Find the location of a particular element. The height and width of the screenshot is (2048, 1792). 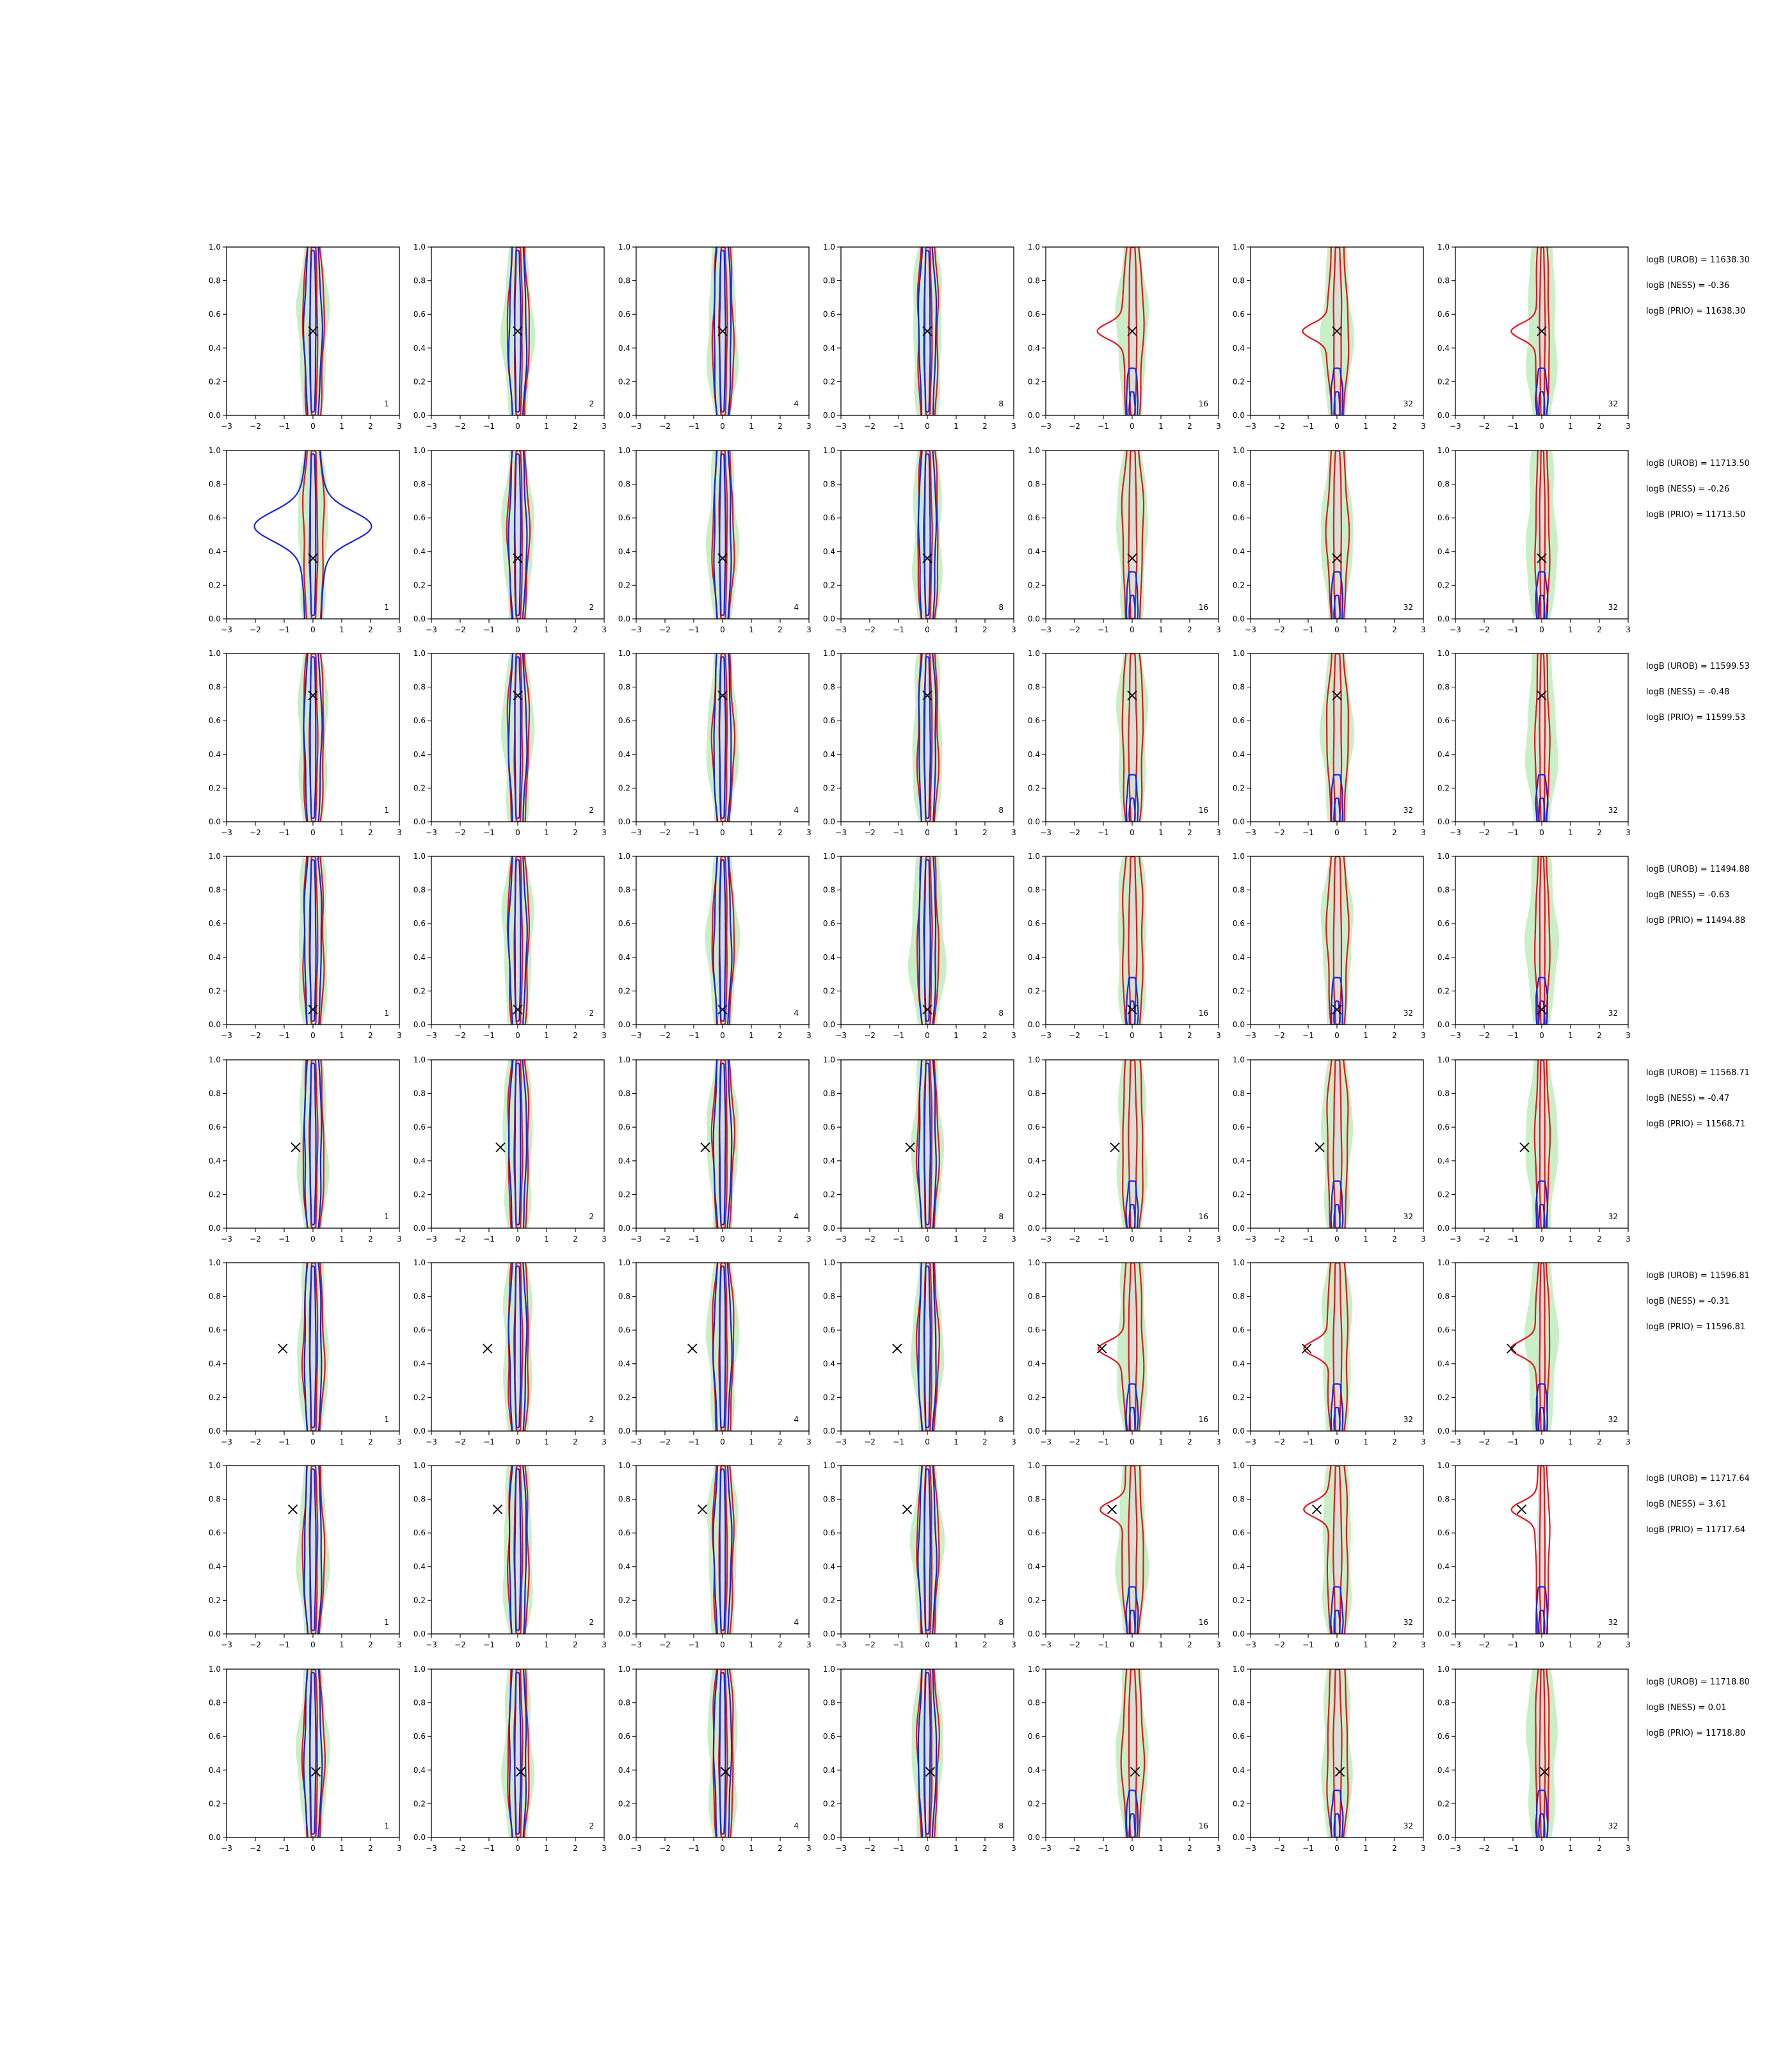

logb-annotation: logB (PRIO) = 11494.88 is located at coordinates (1695, 920).